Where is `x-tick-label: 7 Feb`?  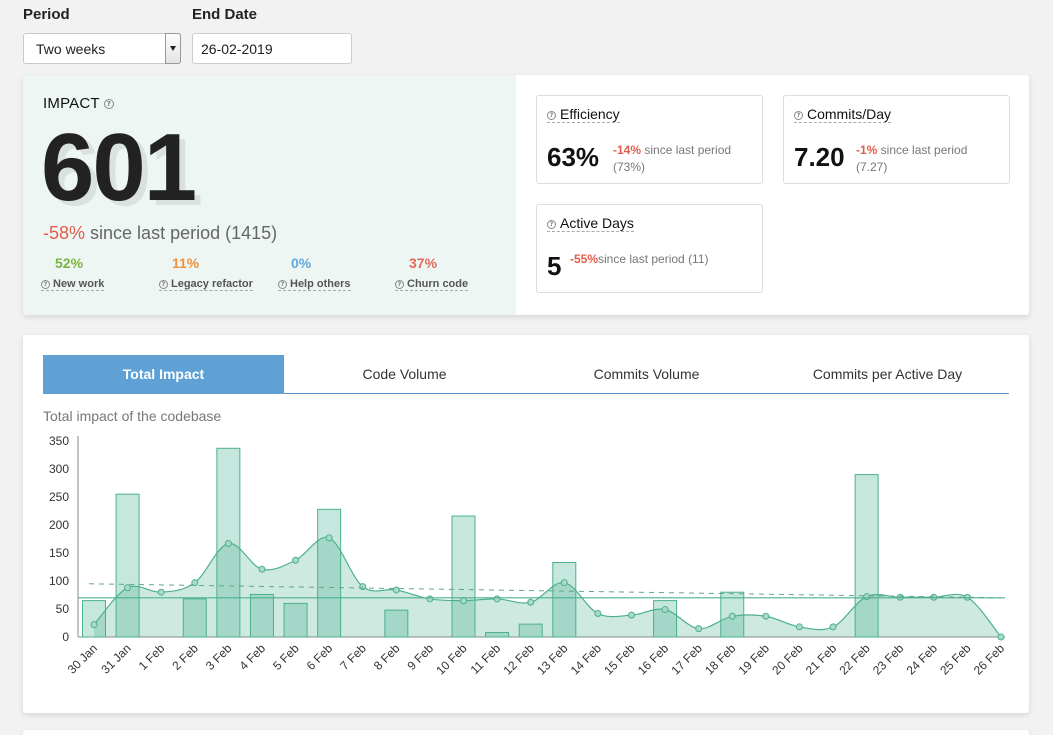
x-tick-label: 7 Feb is located at coordinates (353, 657).